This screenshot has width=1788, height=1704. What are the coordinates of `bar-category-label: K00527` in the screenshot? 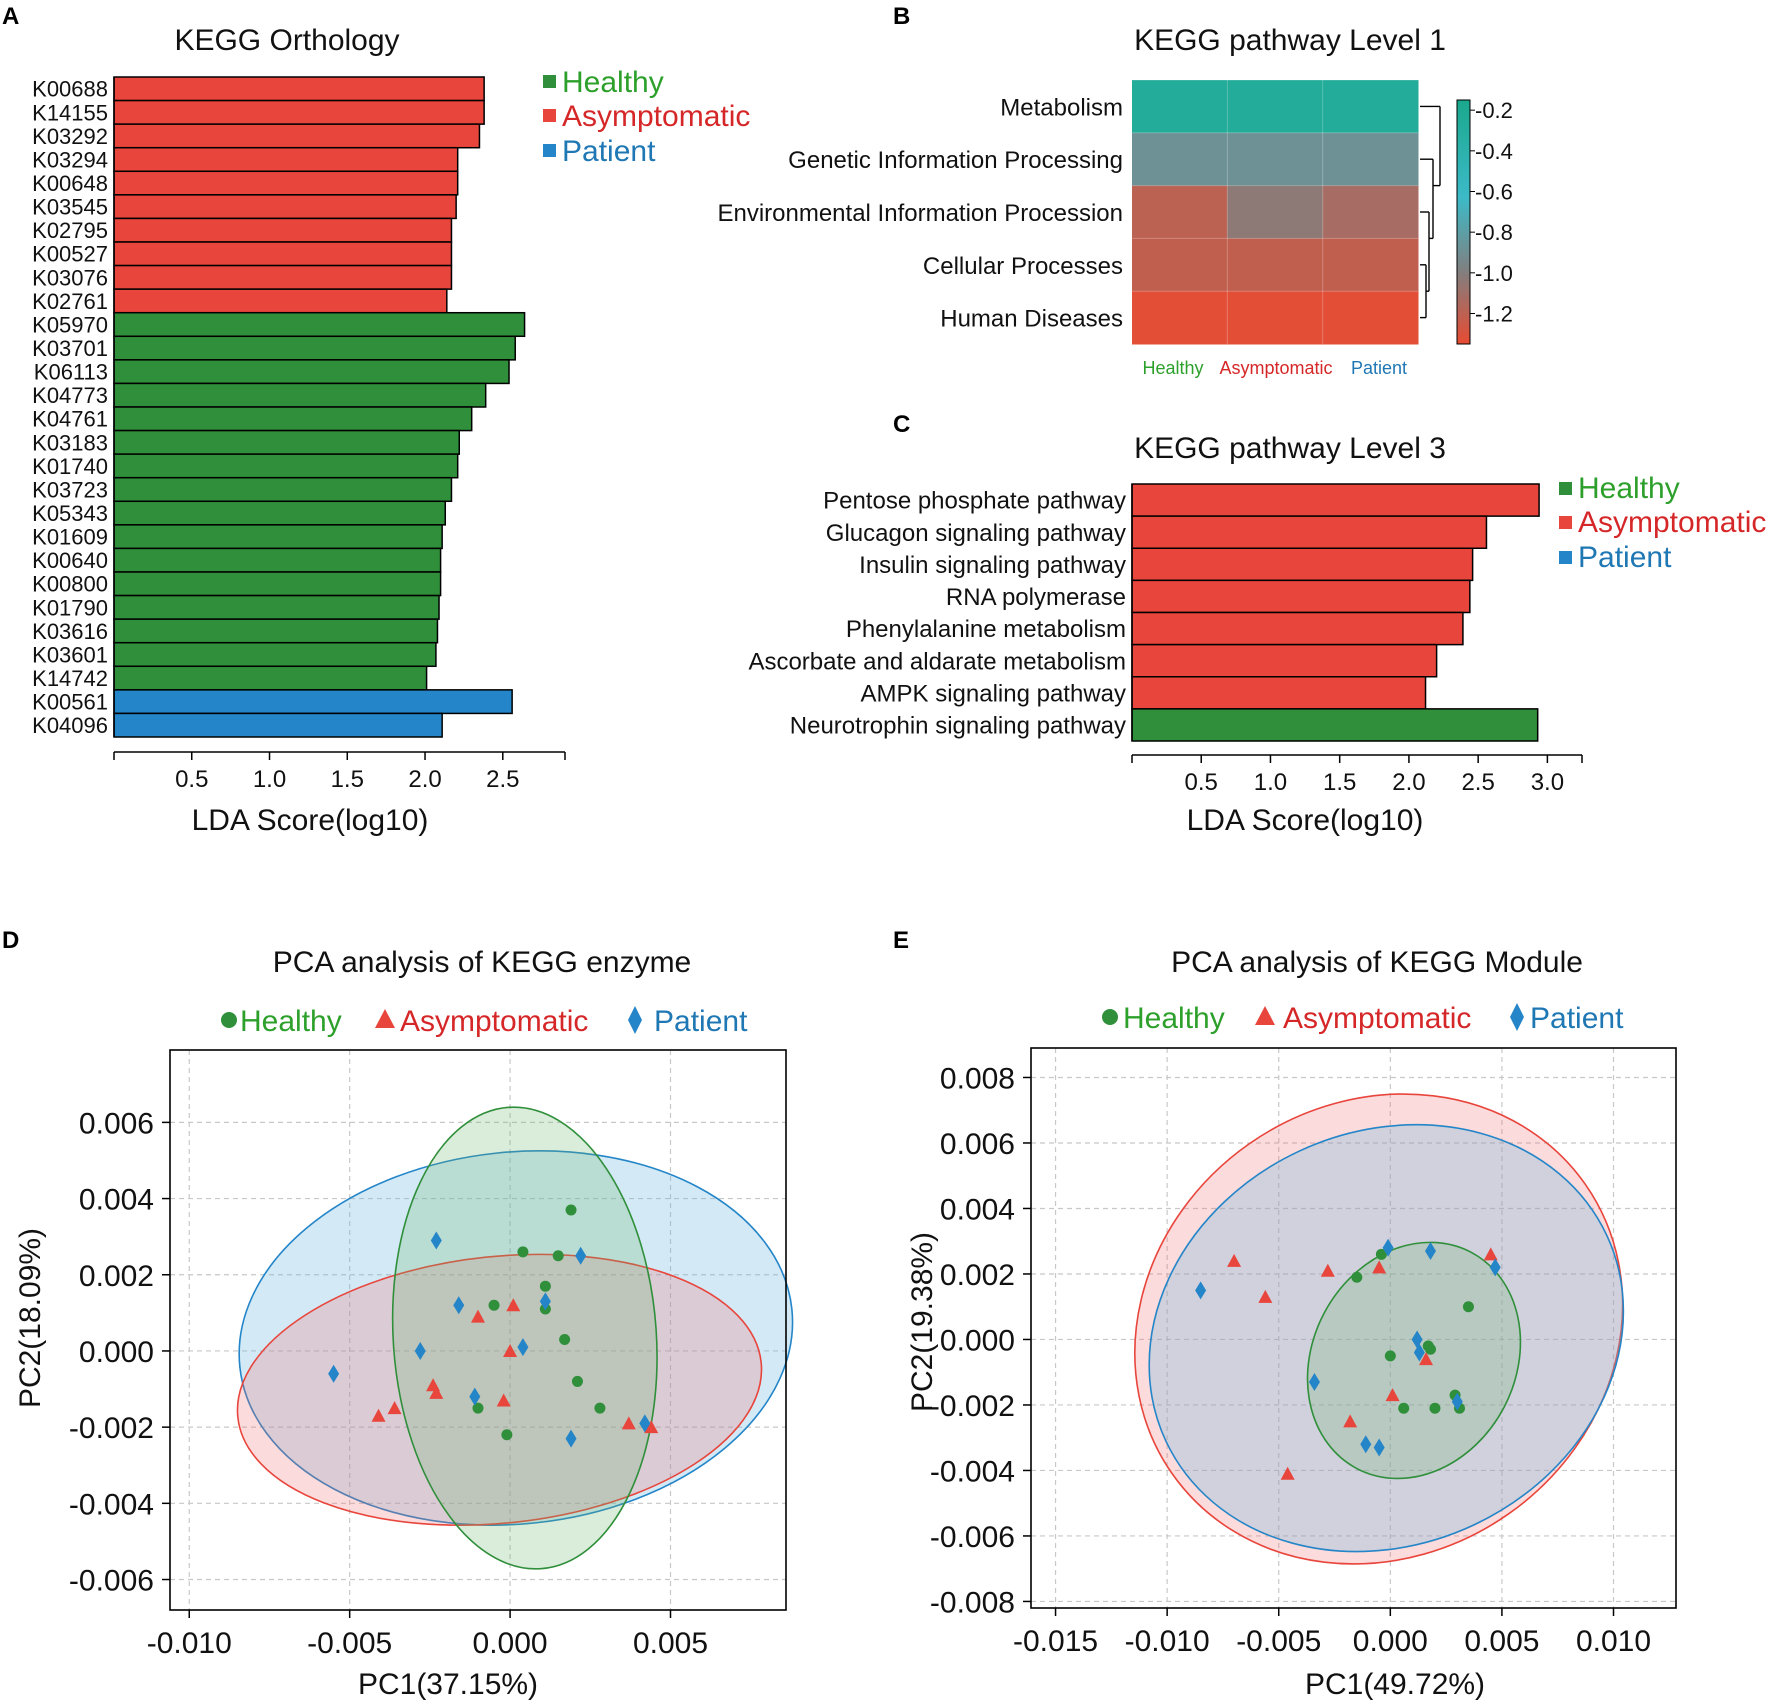 It's located at (70, 254).